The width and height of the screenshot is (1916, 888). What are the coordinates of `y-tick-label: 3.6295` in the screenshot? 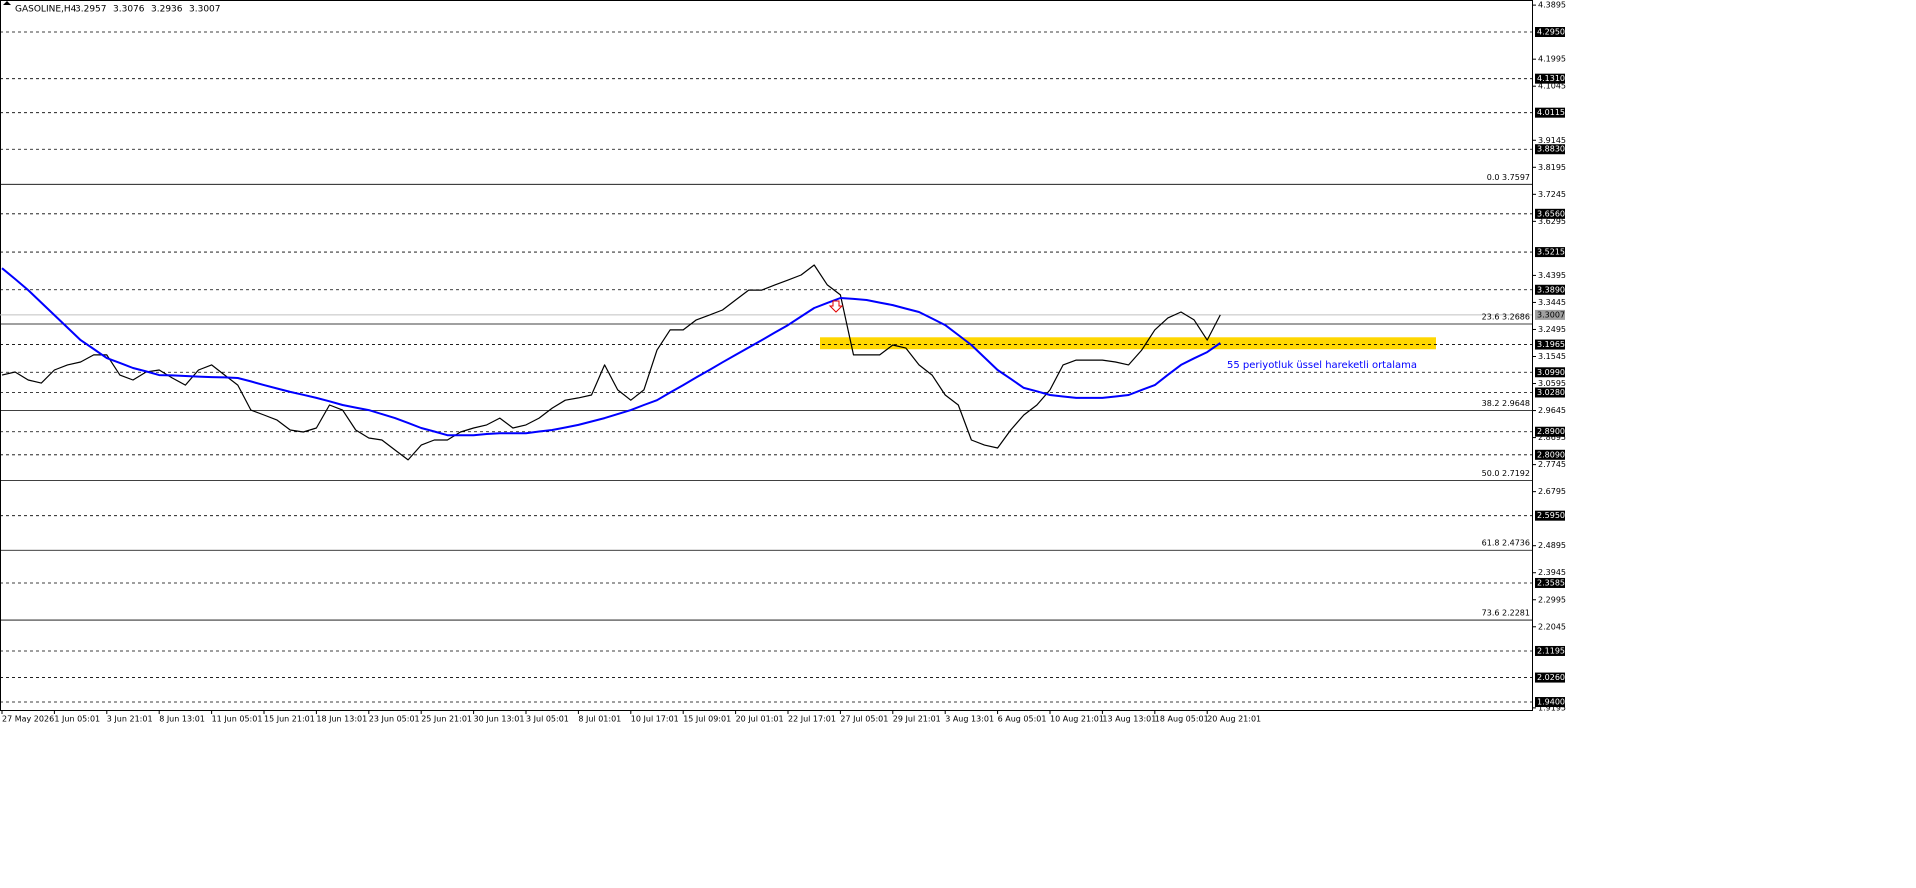 It's located at (1552, 221).